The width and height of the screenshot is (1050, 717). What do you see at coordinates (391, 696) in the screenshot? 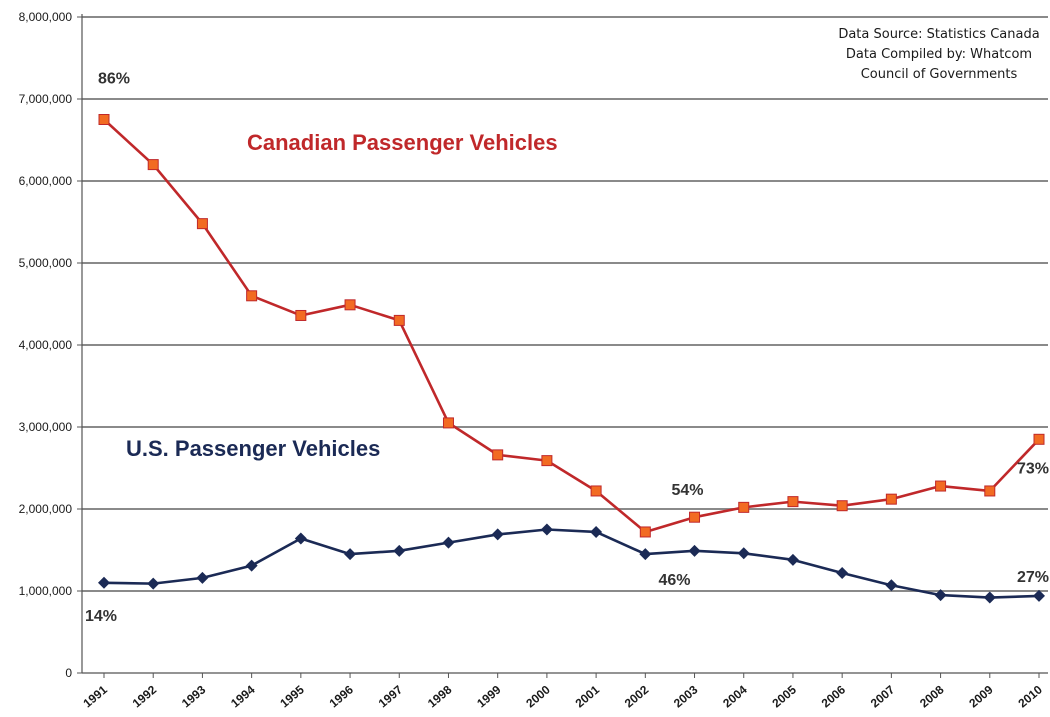
I see `x-tick-label: 1997` at bounding box center [391, 696].